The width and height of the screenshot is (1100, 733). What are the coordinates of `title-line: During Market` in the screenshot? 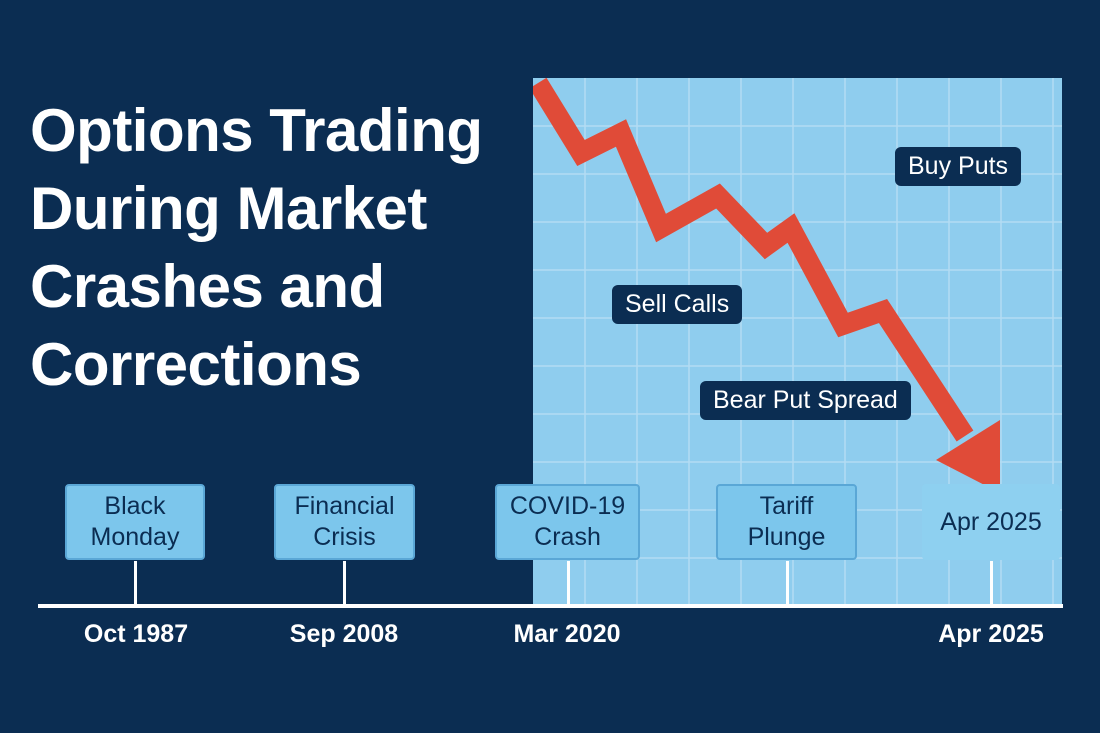 It's located at (228, 208).